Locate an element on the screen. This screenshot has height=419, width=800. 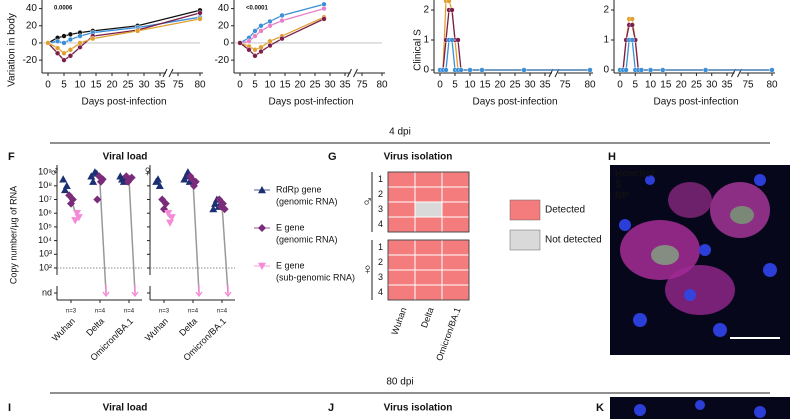
column-label: Wuhan is located at coordinates (399, 321).